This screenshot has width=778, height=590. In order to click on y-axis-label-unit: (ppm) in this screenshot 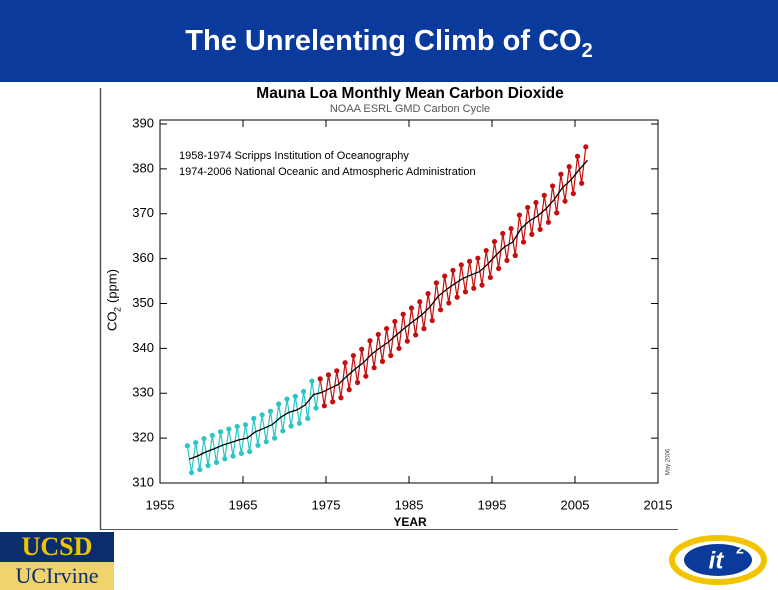, I will do `click(111, 286)`.